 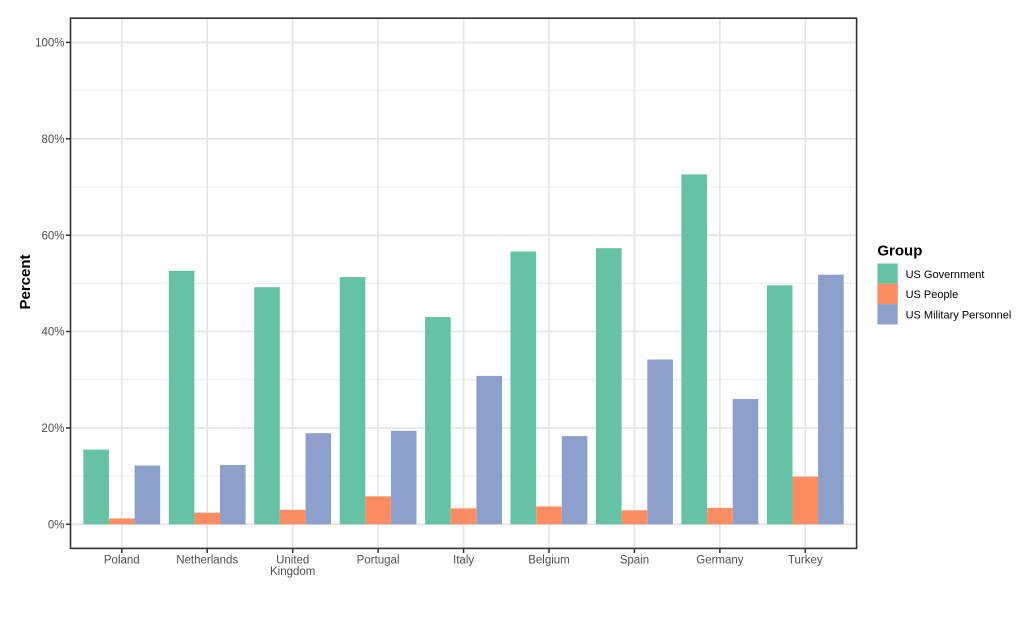 What do you see at coordinates (52, 429) in the screenshot?
I see `svg-text: 20%` at bounding box center [52, 429].